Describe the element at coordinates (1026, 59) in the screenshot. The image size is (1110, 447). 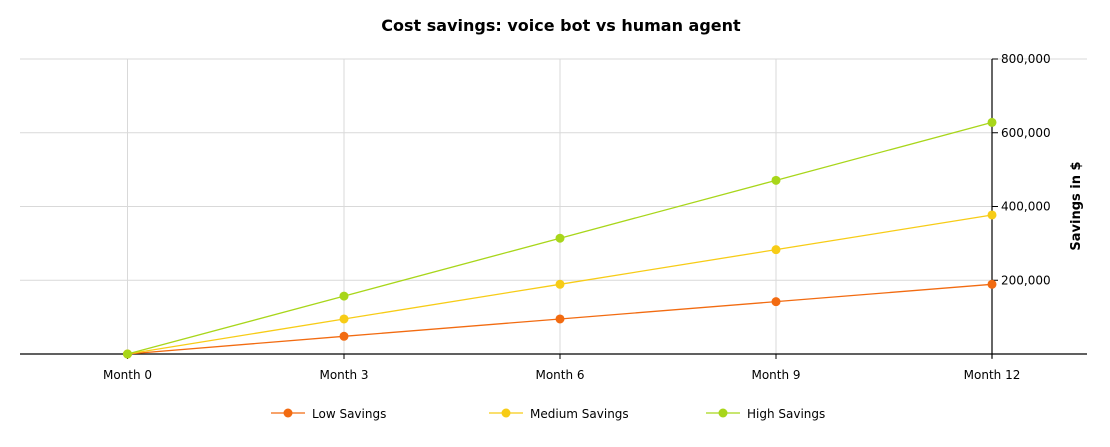
I see `y-tick-label: 800,000` at that location.